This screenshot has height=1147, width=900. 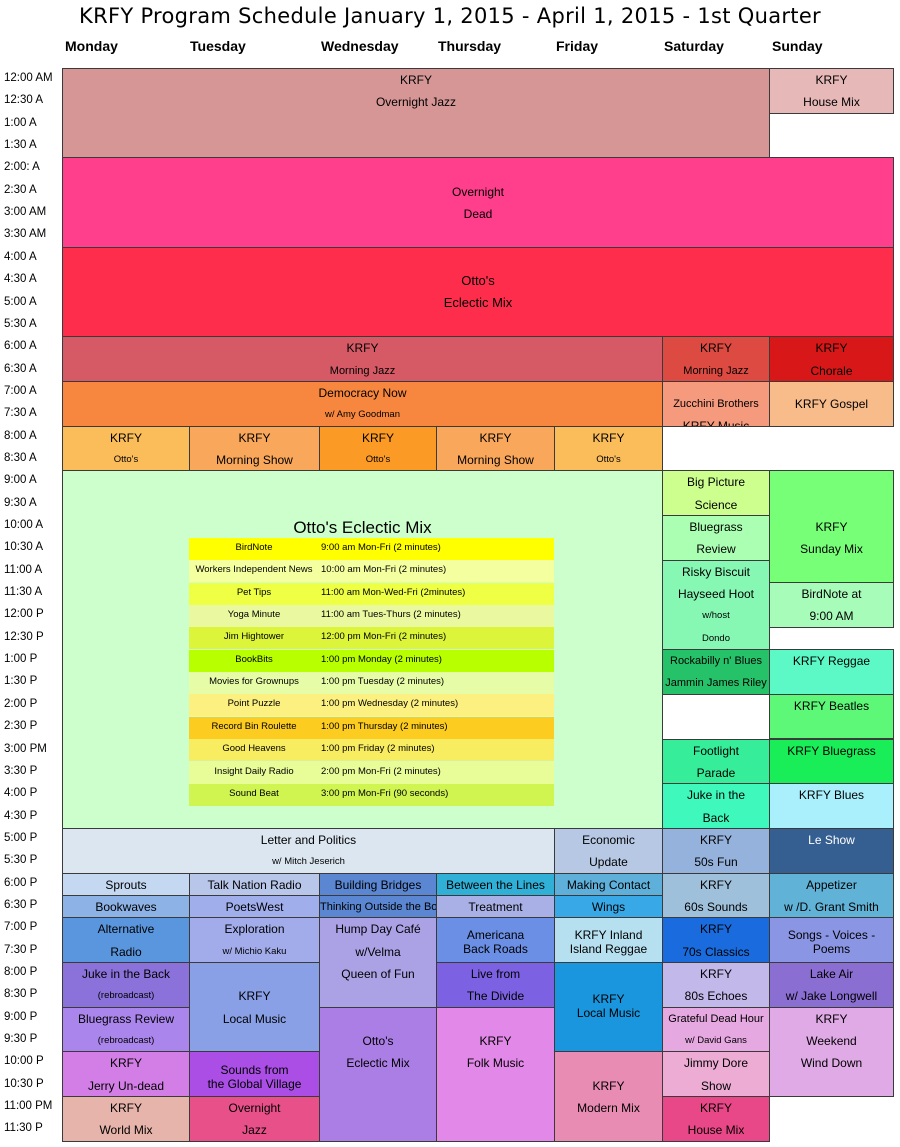 I want to click on program-block: Le Show, so click(x=831, y=850).